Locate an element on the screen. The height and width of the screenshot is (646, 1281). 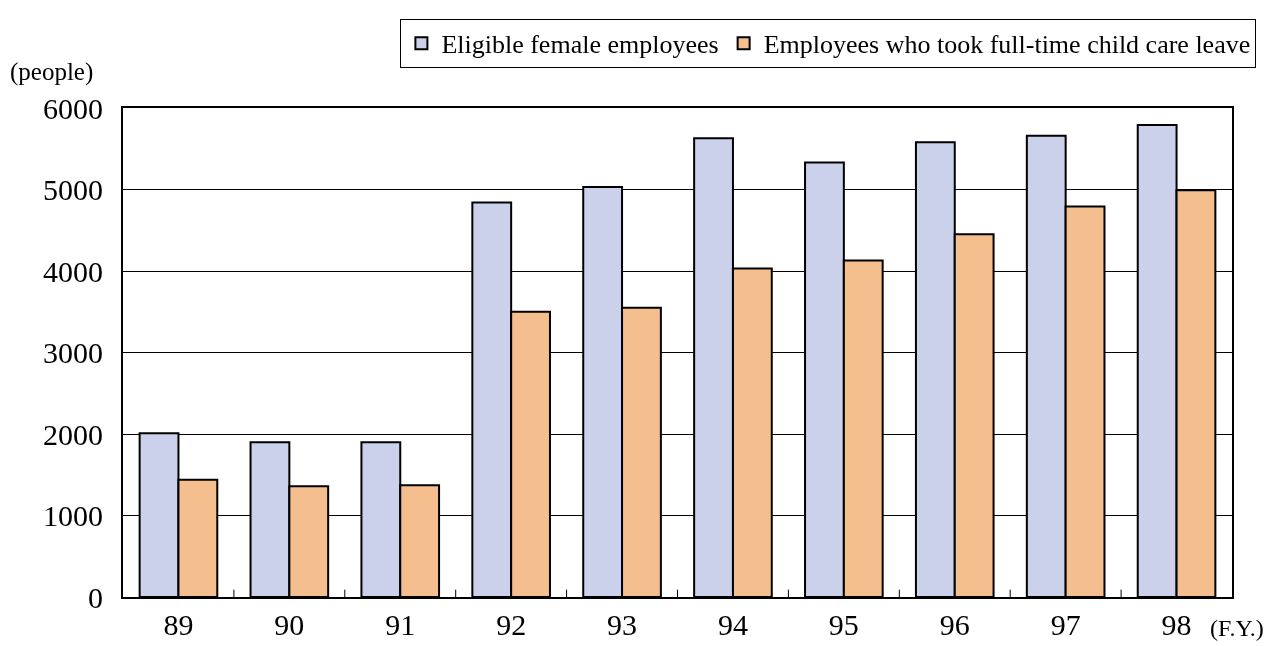
x-tick-label: 94 is located at coordinates (732, 624).